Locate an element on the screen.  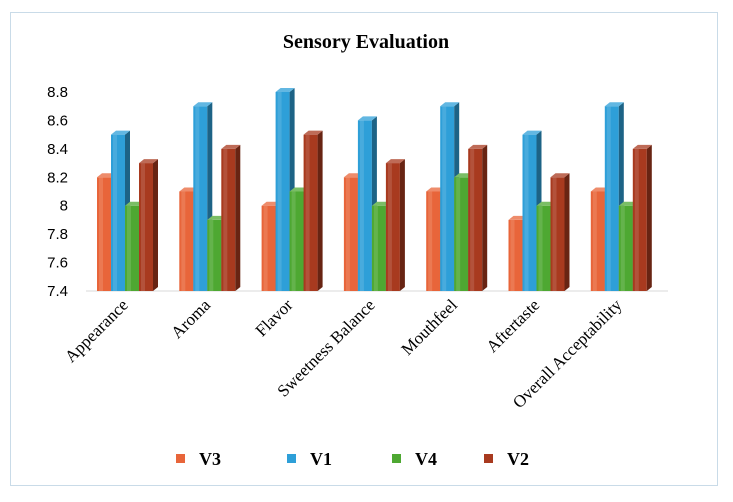
x-tick-label: Aftertaste is located at coordinates (512, 325).